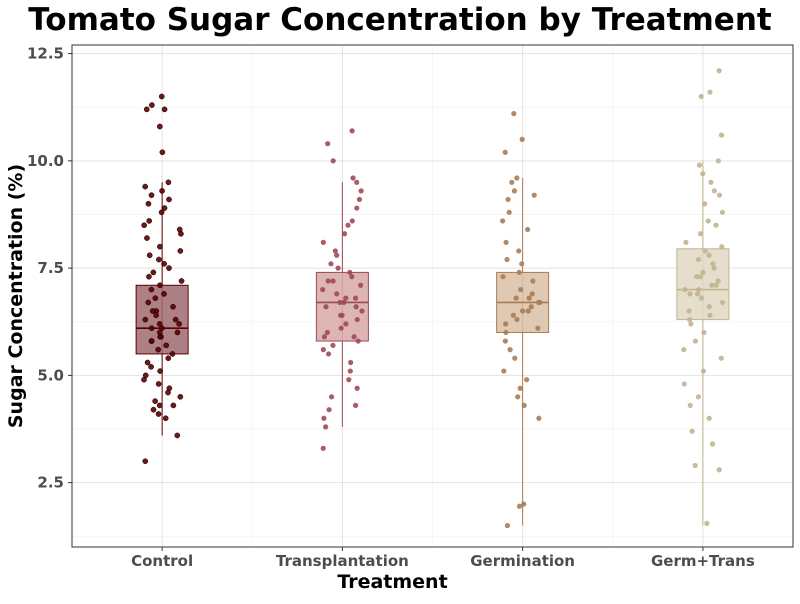  Describe the element at coordinates (522, 561) in the screenshot. I see `x-tick-label: Germination` at that location.